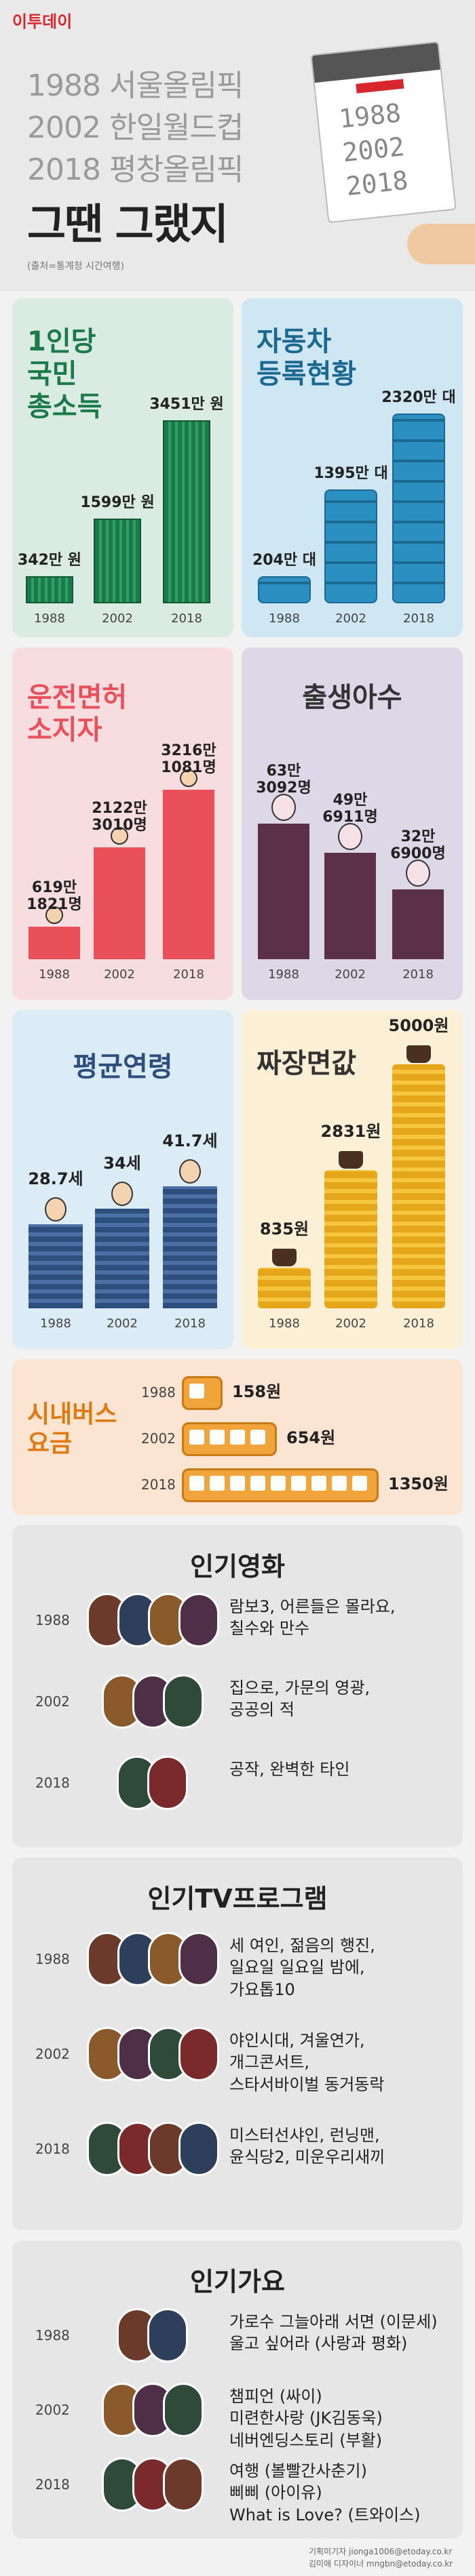 The image size is (475, 2576). What do you see at coordinates (118, 618) in the screenshot?
I see `income-year-2002: 2002` at bounding box center [118, 618].